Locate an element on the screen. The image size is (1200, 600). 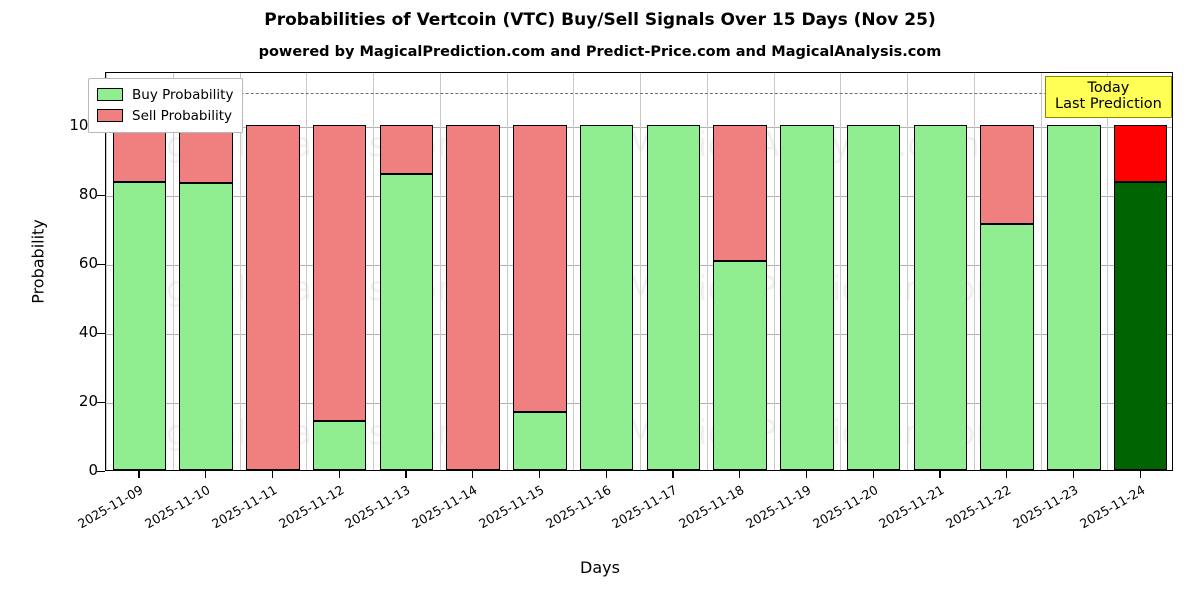
y-axis-tick-label: 20 is located at coordinates (88, 401).